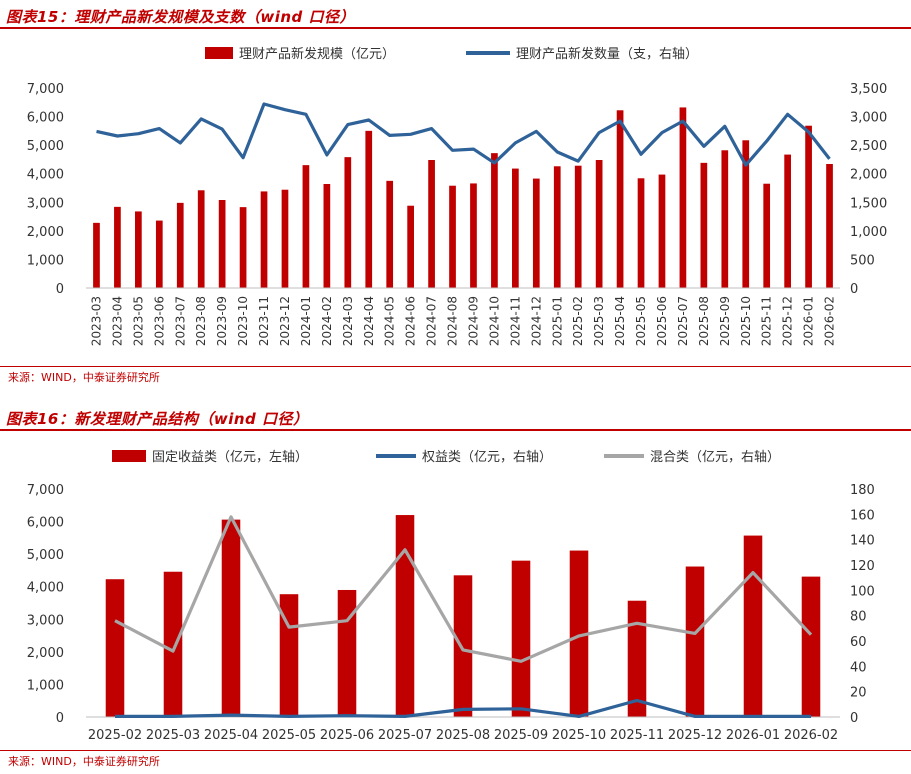  I want to click on x-tick-label: 2024-05, so click(390, 321).